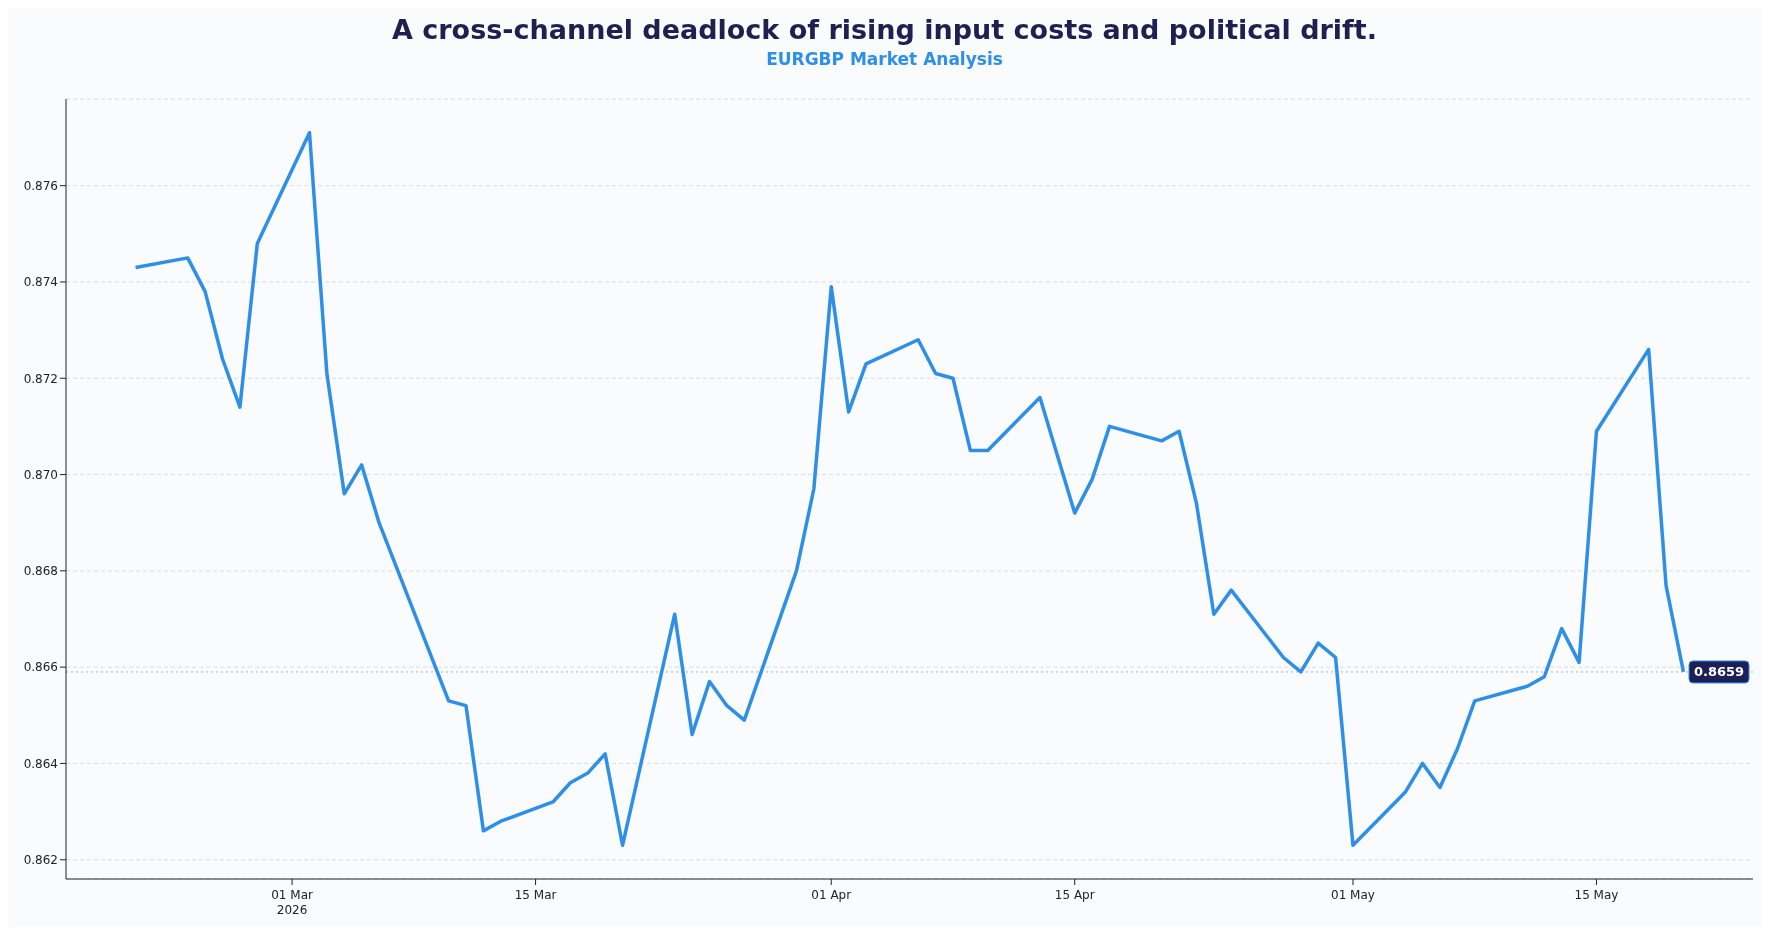 The height and width of the screenshot is (942, 1769). What do you see at coordinates (40, 860) in the screenshot?
I see `y-tick-label: 0.862` at bounding box center [40, 860].